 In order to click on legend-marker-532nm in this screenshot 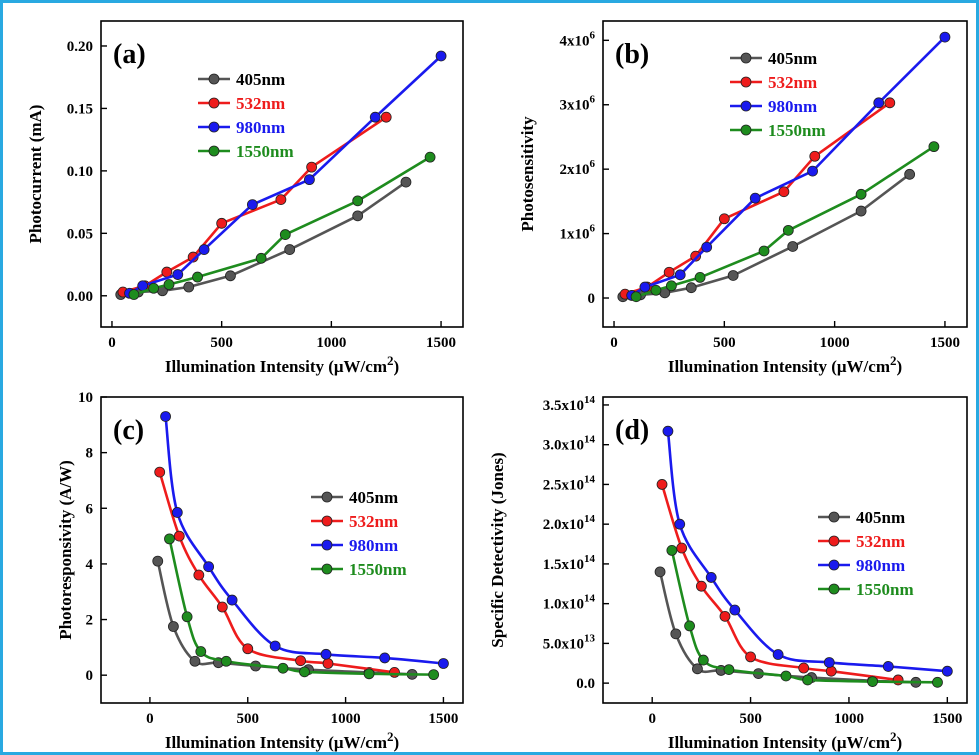, I will do `click(746, 82)`.